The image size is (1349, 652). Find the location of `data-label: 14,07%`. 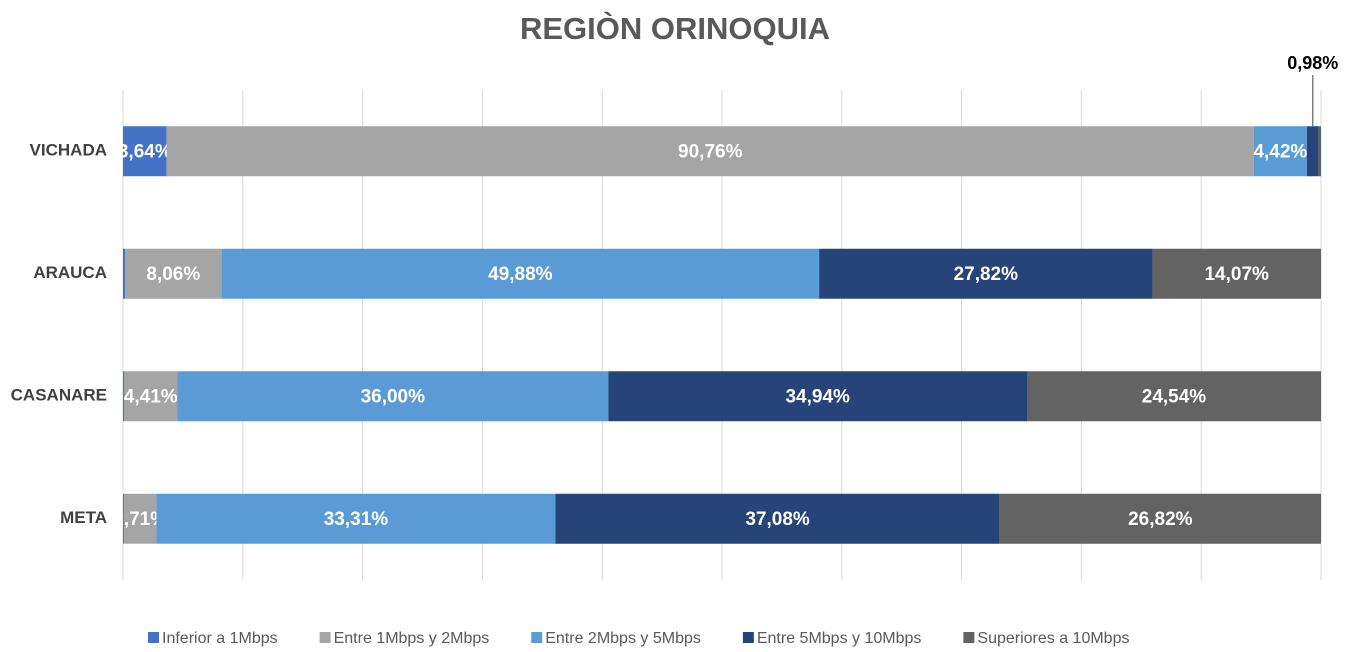

data-label: 14,07% is located at coordinates (1236, 274).